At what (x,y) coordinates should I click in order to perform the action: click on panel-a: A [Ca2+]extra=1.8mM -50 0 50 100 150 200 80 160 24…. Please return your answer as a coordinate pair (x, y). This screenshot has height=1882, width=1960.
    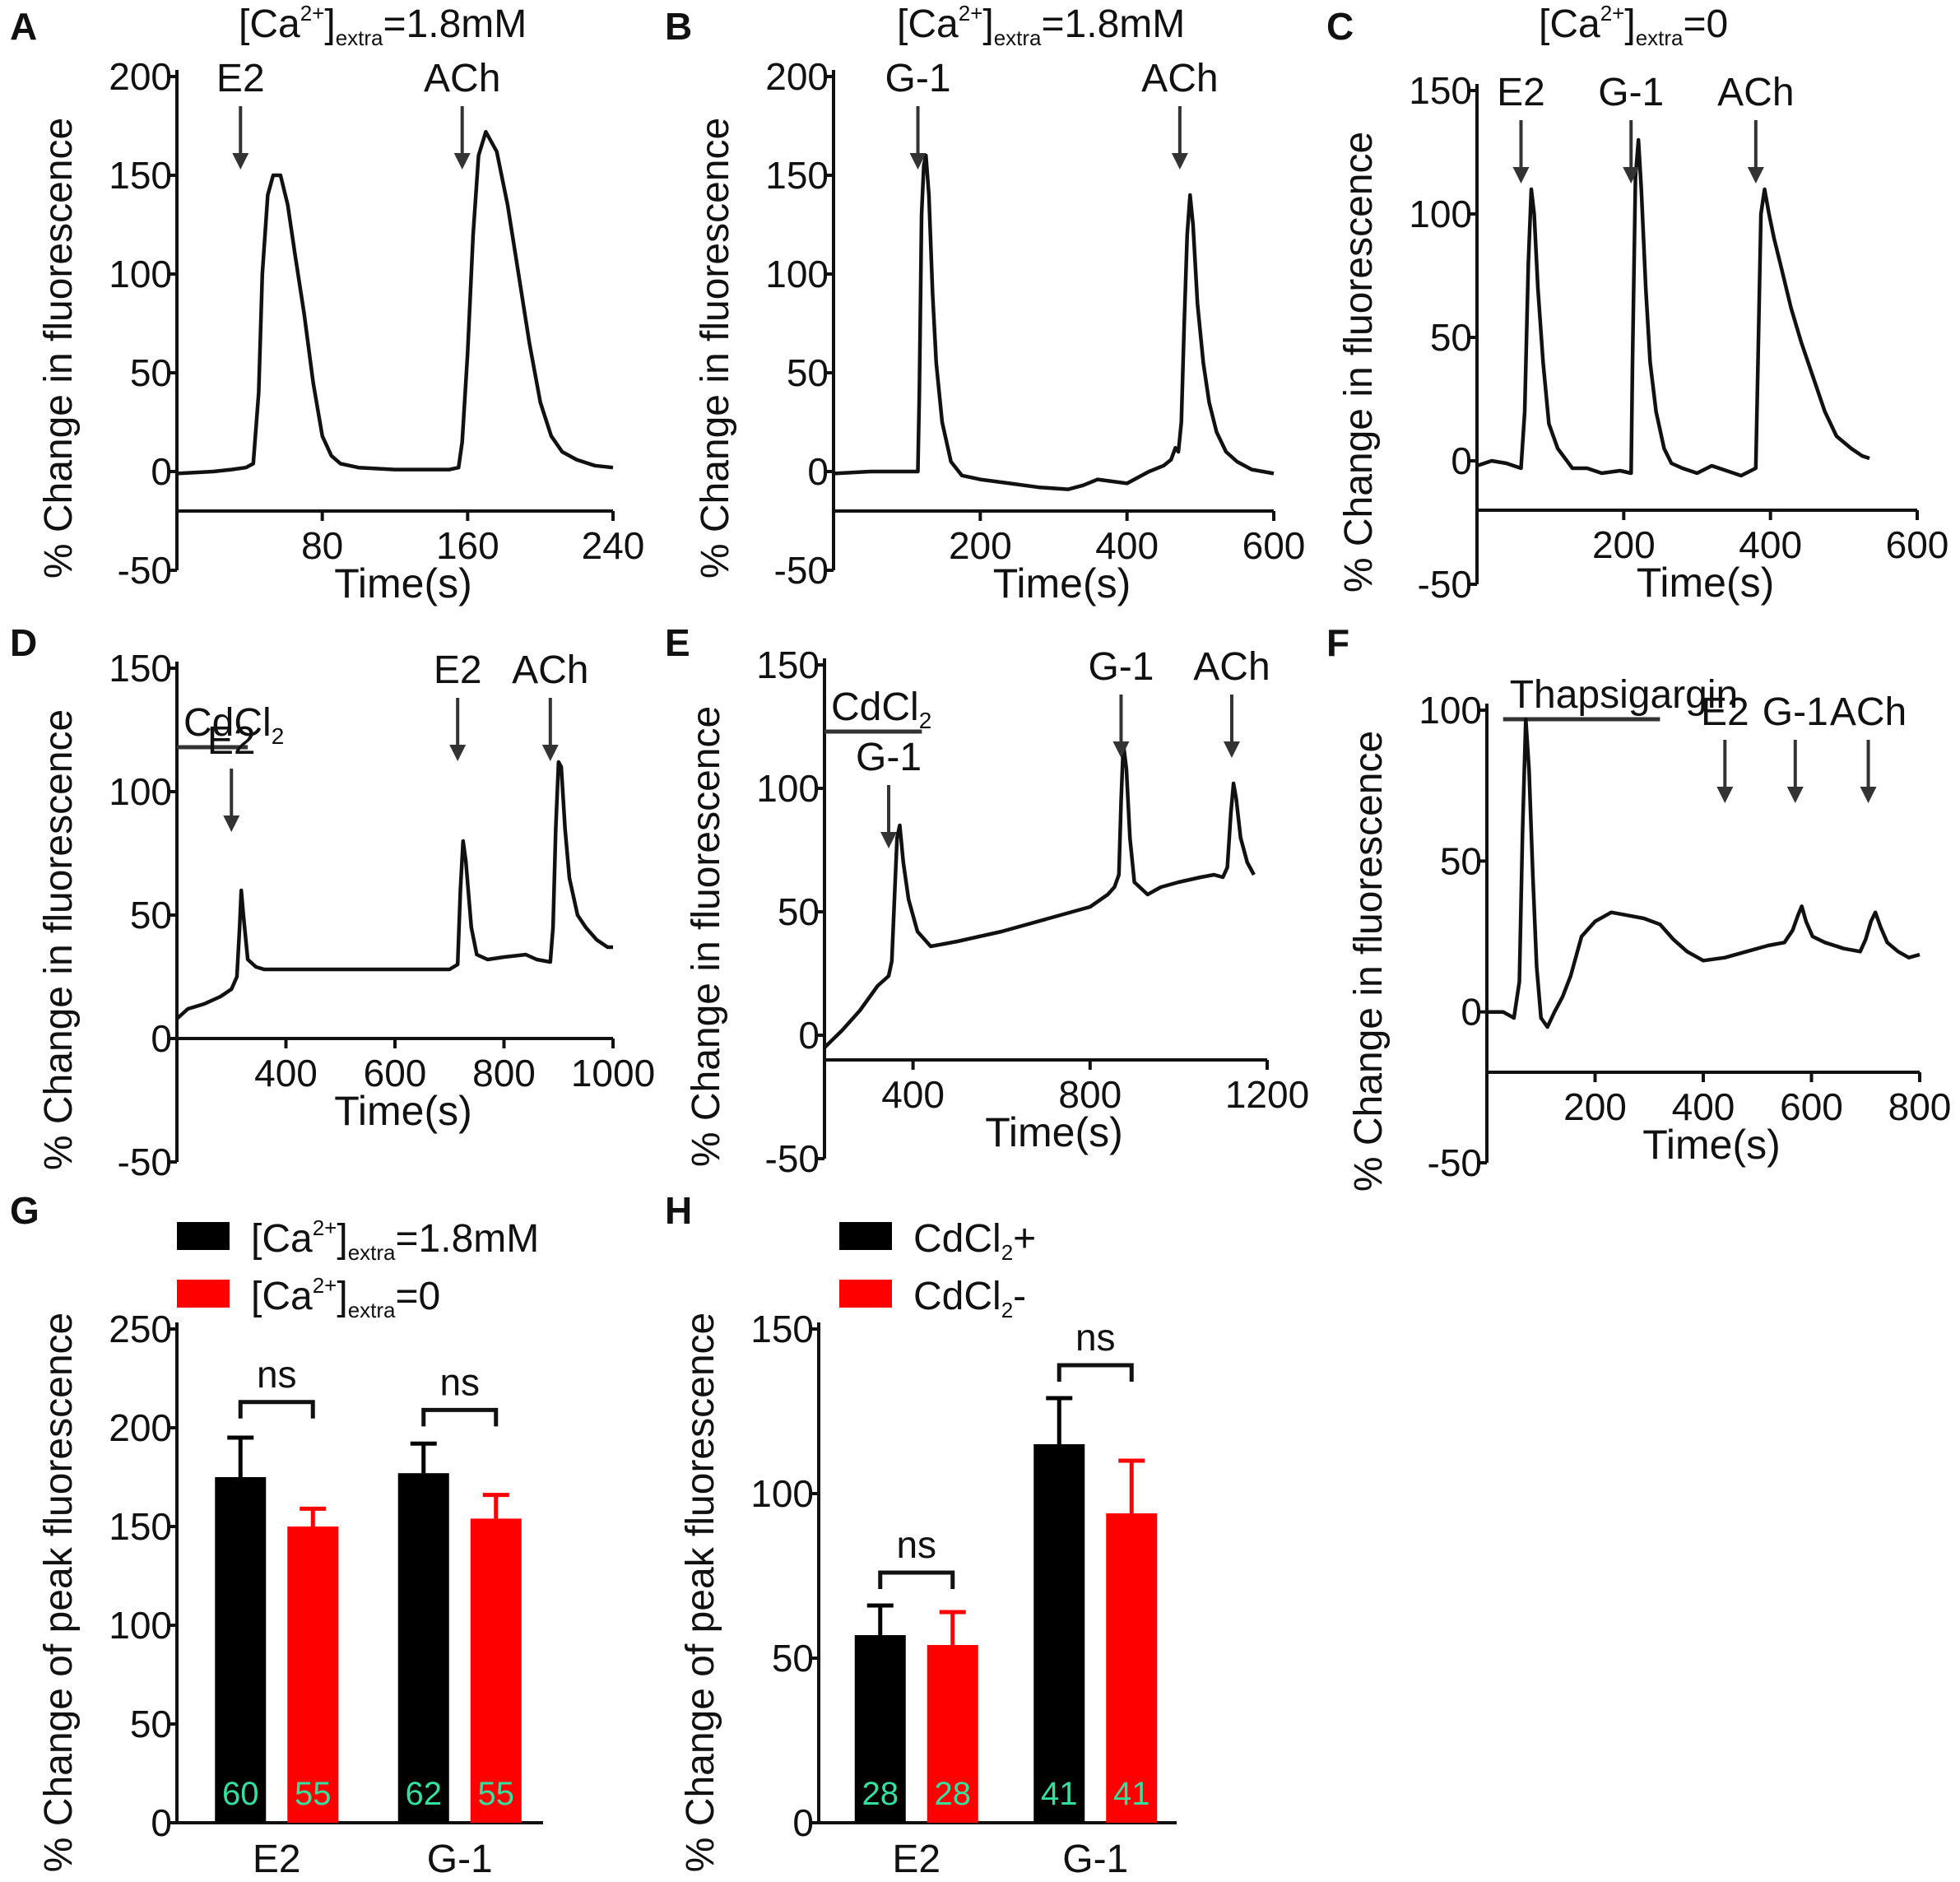
    Looking at the image, I should click on (327, 303).